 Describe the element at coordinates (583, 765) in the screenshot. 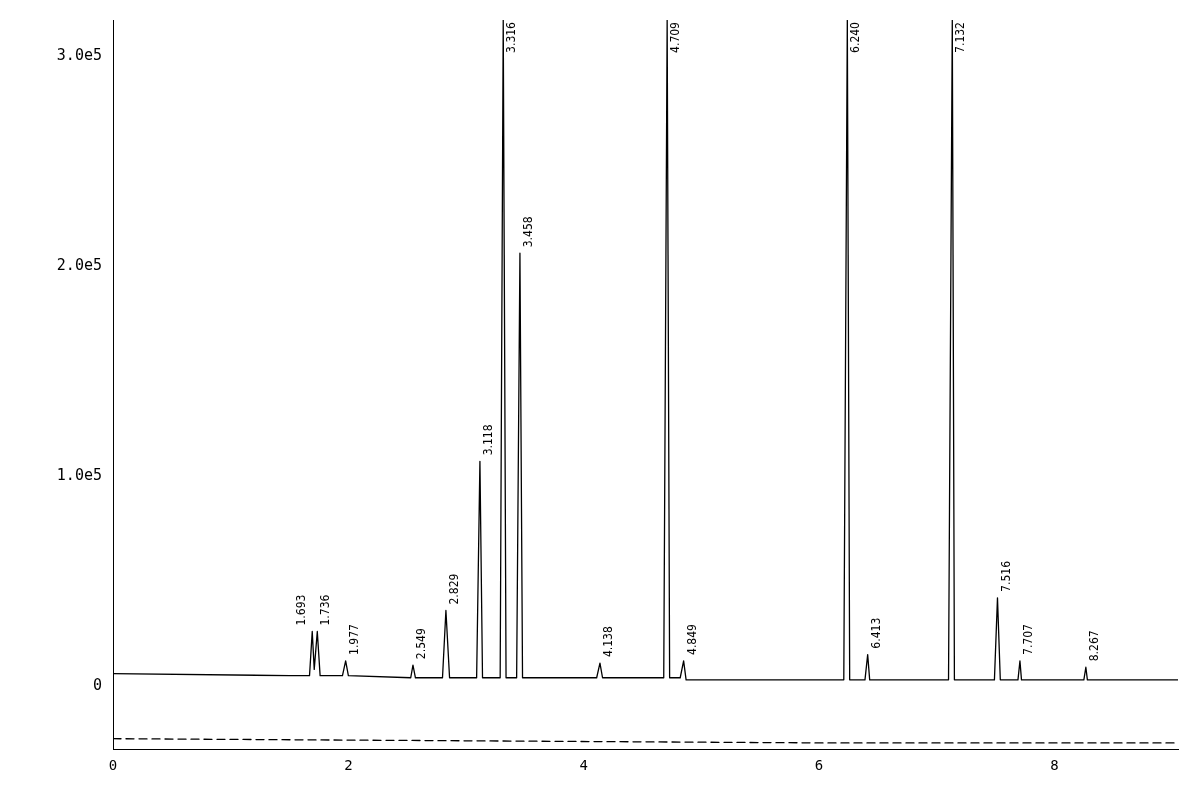

I see `x-tick-label: 4` at that location.